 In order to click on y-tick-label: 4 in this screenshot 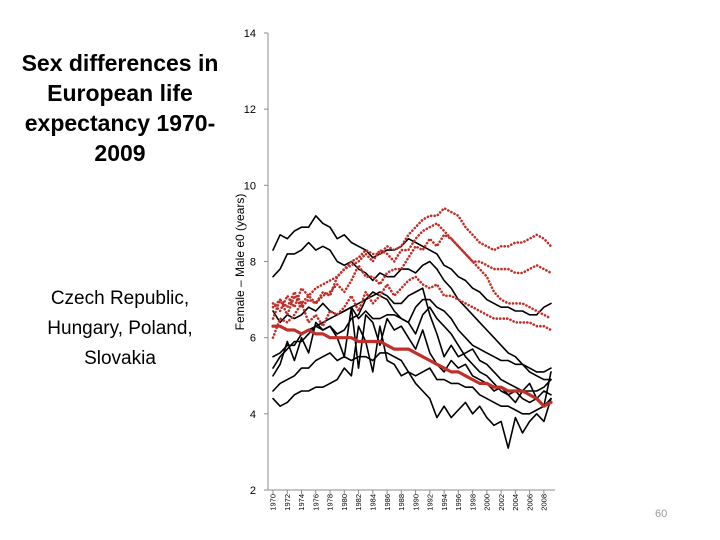, I will do `click(253, 415)`.